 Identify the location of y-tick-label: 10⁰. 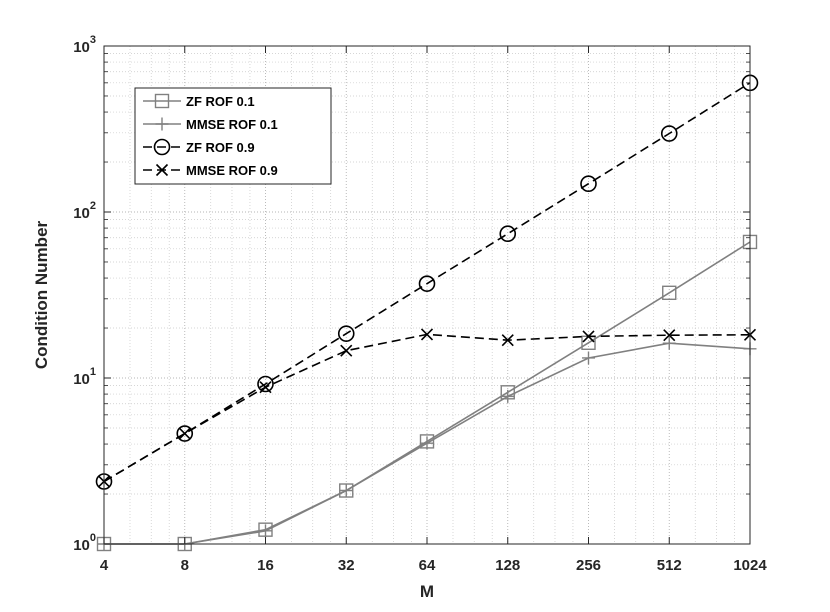
(84, 543).